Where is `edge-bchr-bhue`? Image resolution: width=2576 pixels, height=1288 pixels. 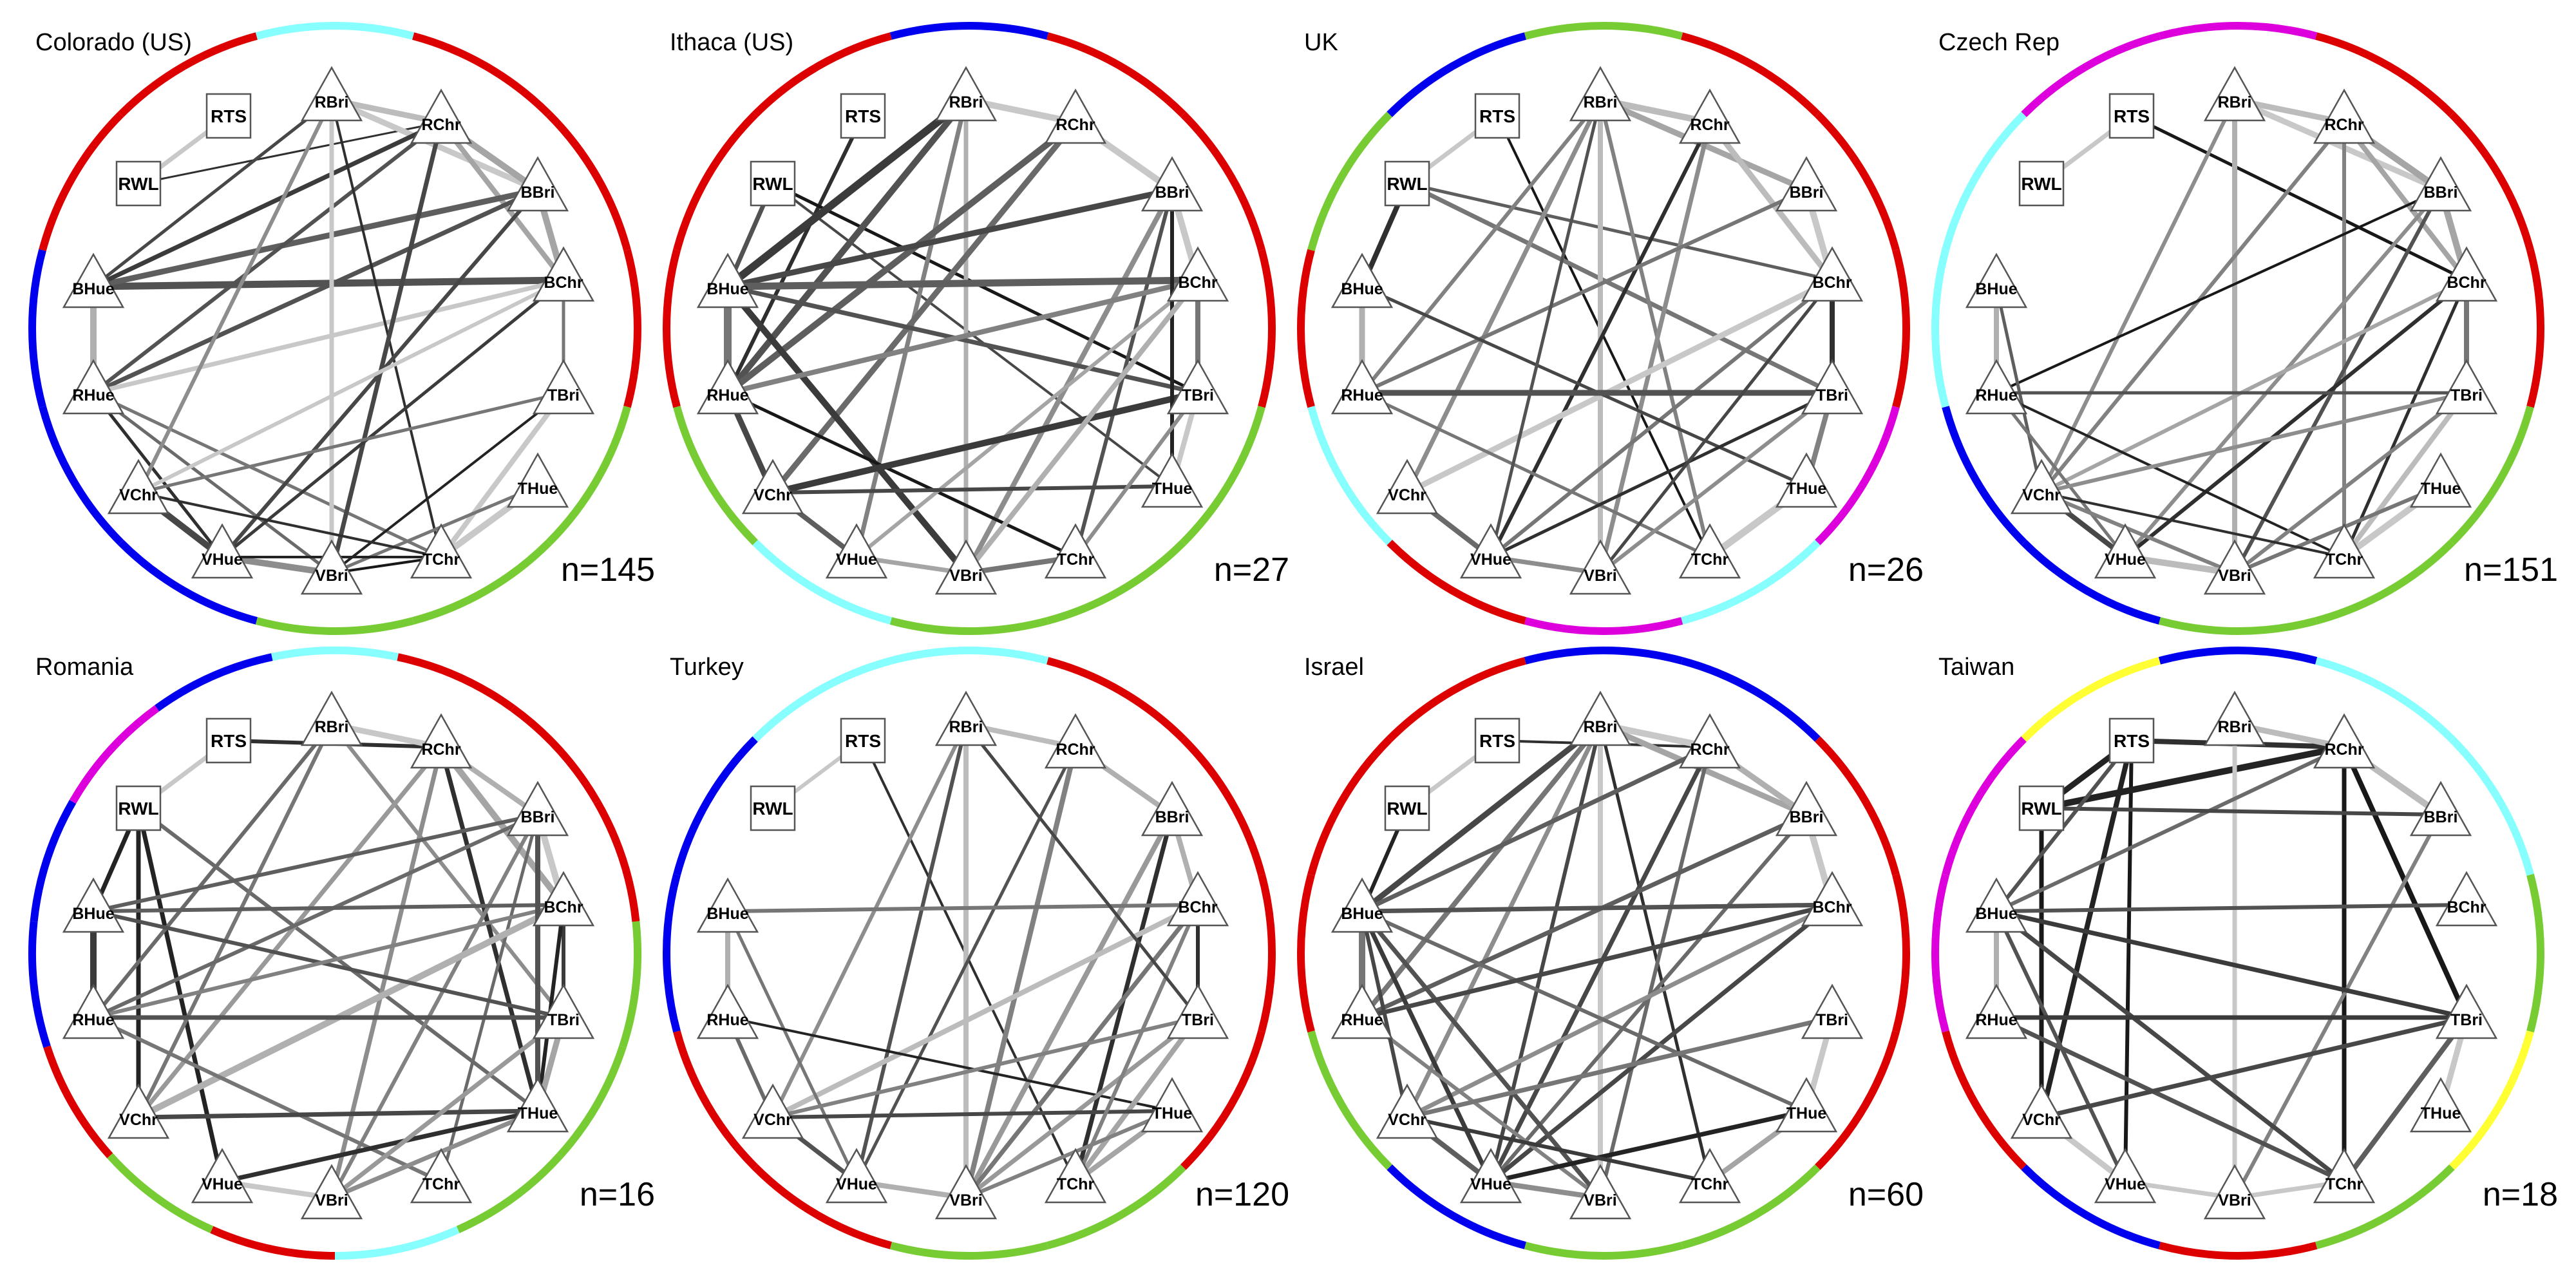
edge-bchr-bhue is located at coordinates (1597, 908).